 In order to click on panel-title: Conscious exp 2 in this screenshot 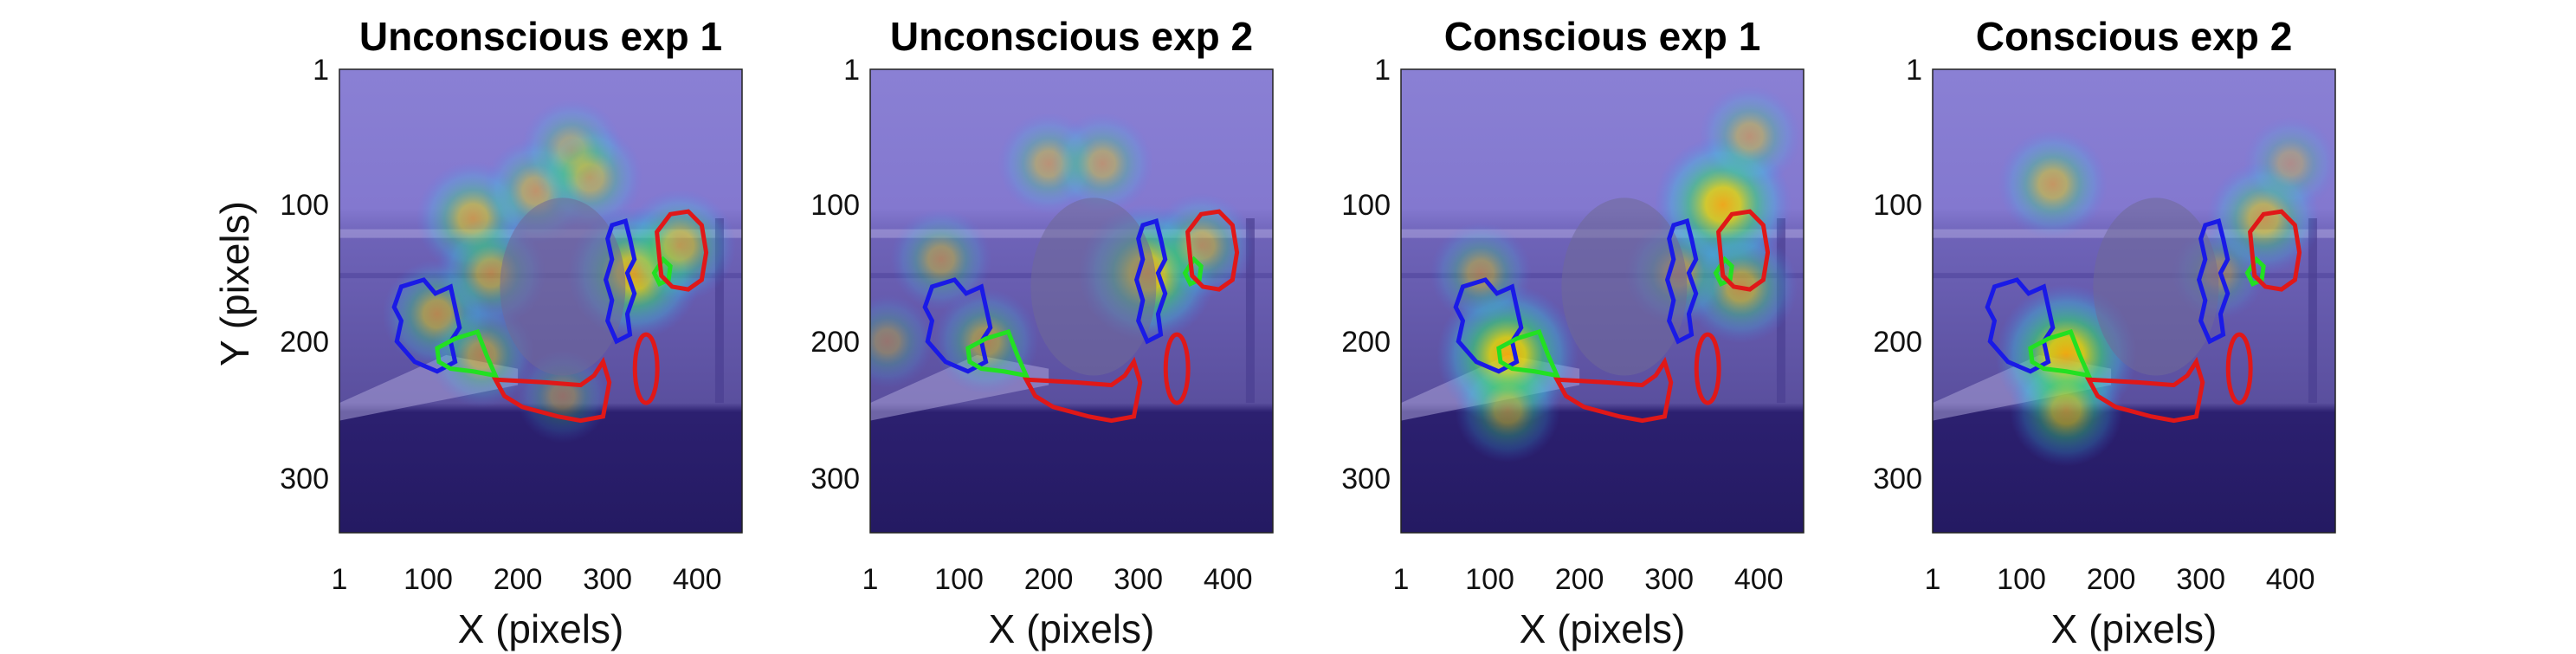, I will do `click(2134, 36)`.